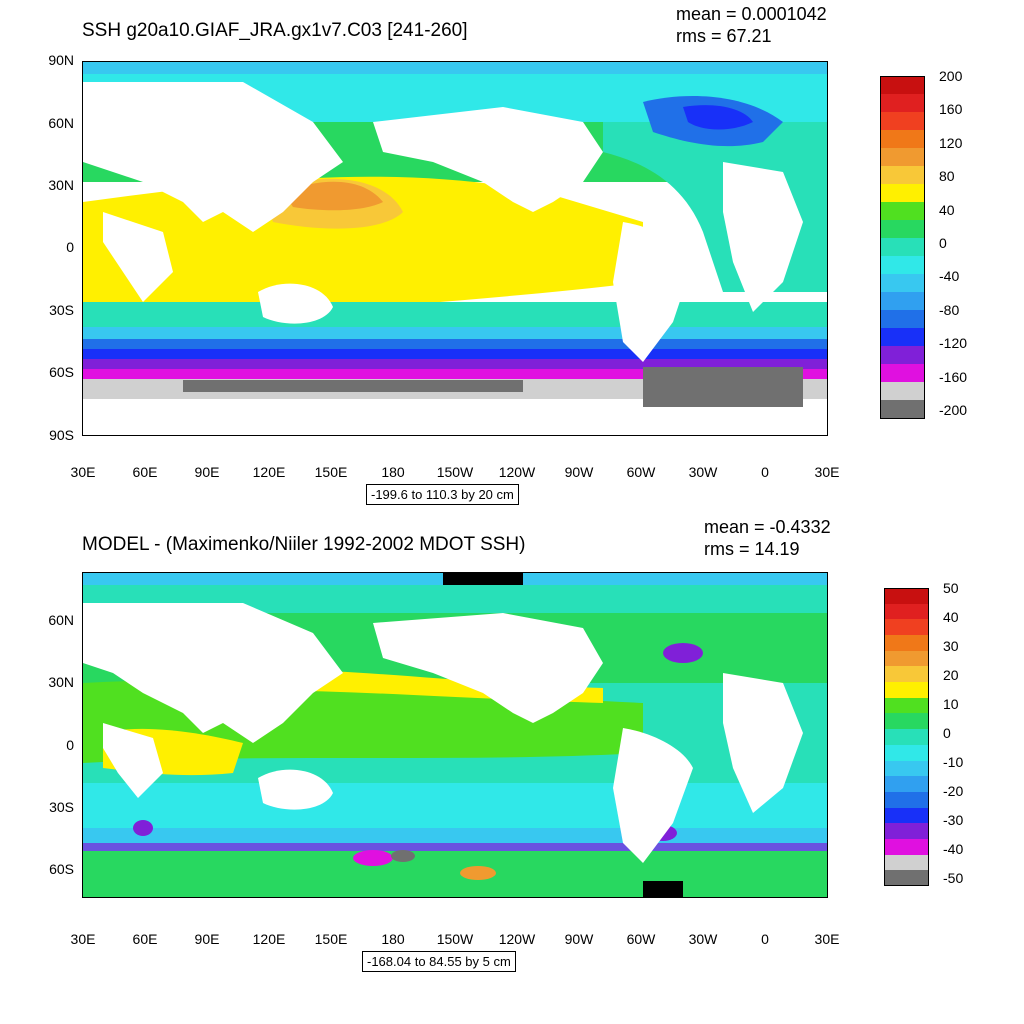 The height and width of the screenshot is (1024, 1024). I want to click on colorbar-tick-label: 160, so click(951, 109).